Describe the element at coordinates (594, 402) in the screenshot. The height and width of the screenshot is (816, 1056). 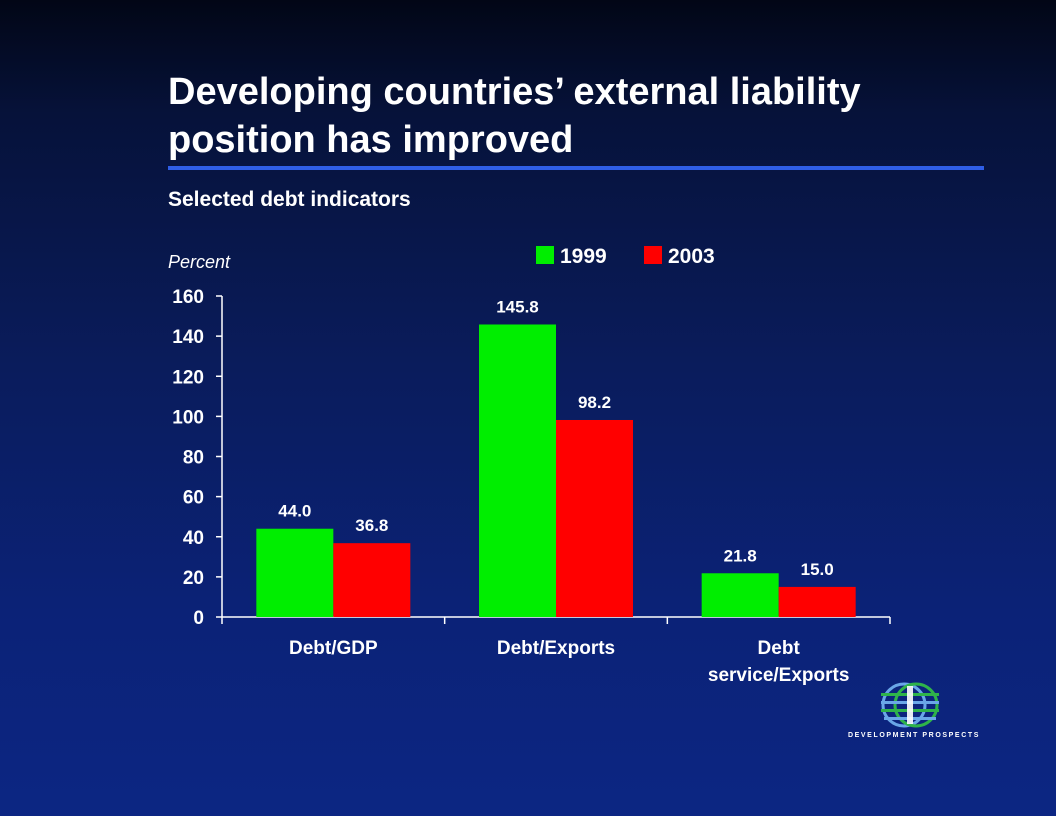
I see `data-label-2003-1: 98.2` at that location.